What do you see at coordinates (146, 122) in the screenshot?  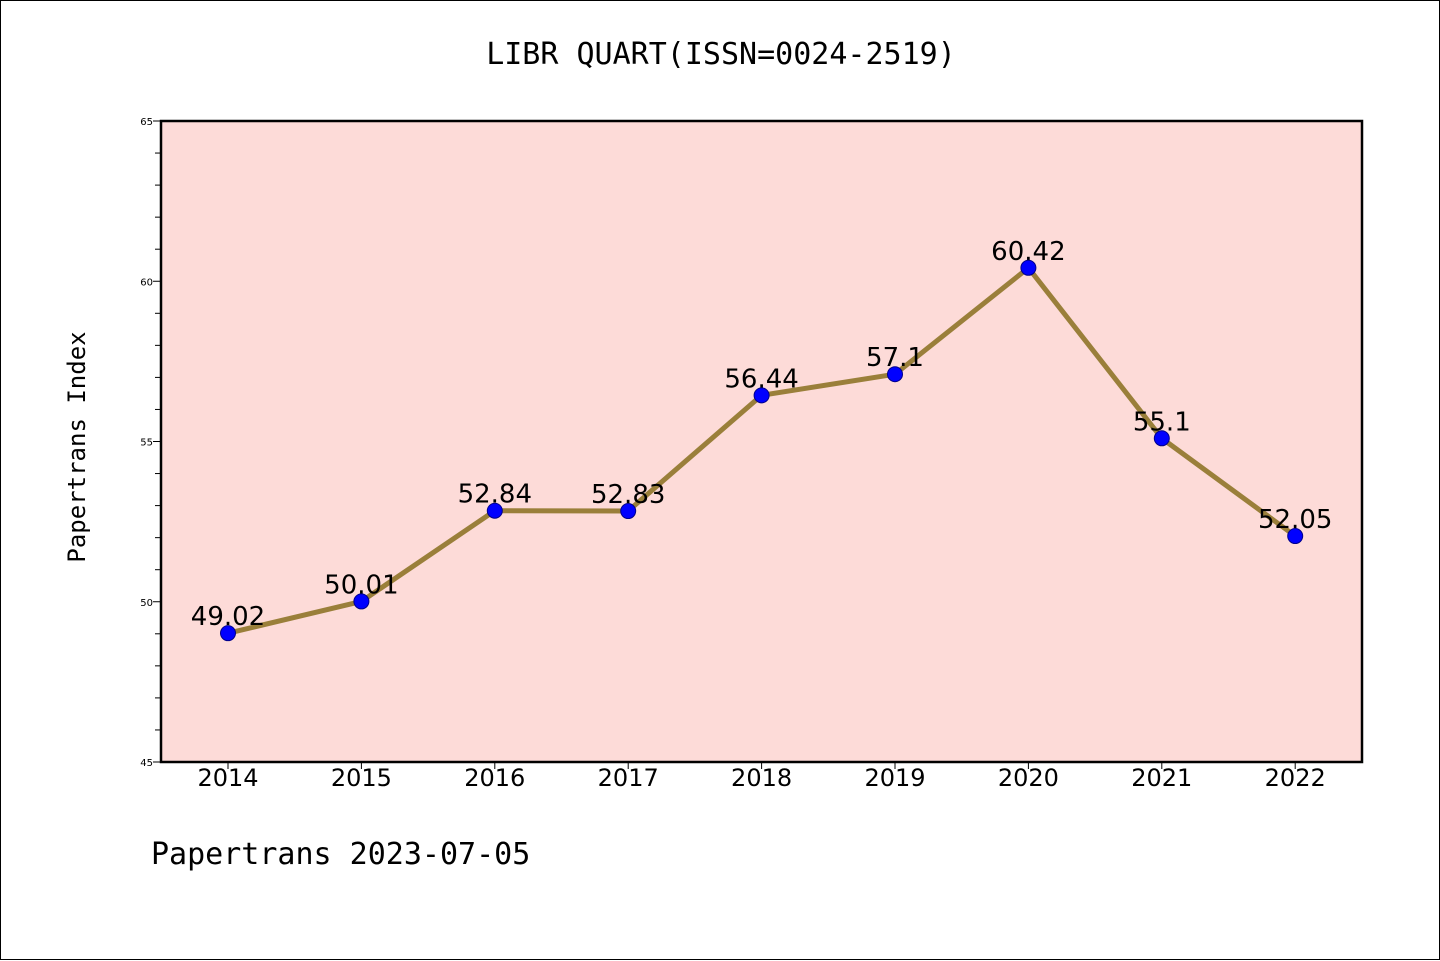 I see `y-tick-label: 65` at bounding box center [146, 122].